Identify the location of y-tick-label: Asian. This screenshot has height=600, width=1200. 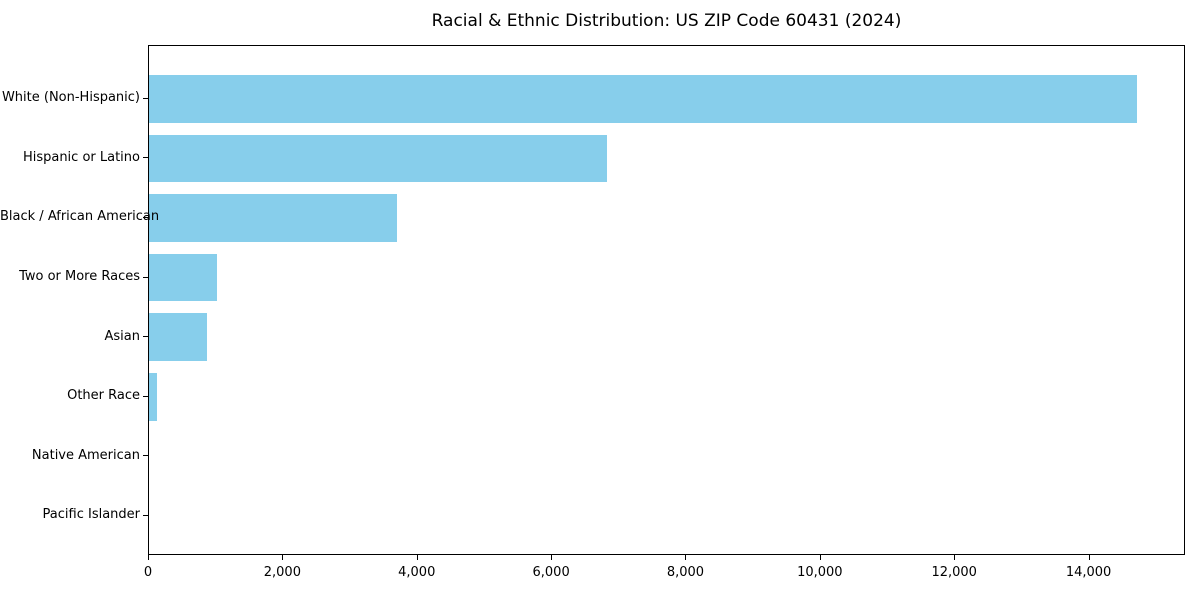
(122, 336).